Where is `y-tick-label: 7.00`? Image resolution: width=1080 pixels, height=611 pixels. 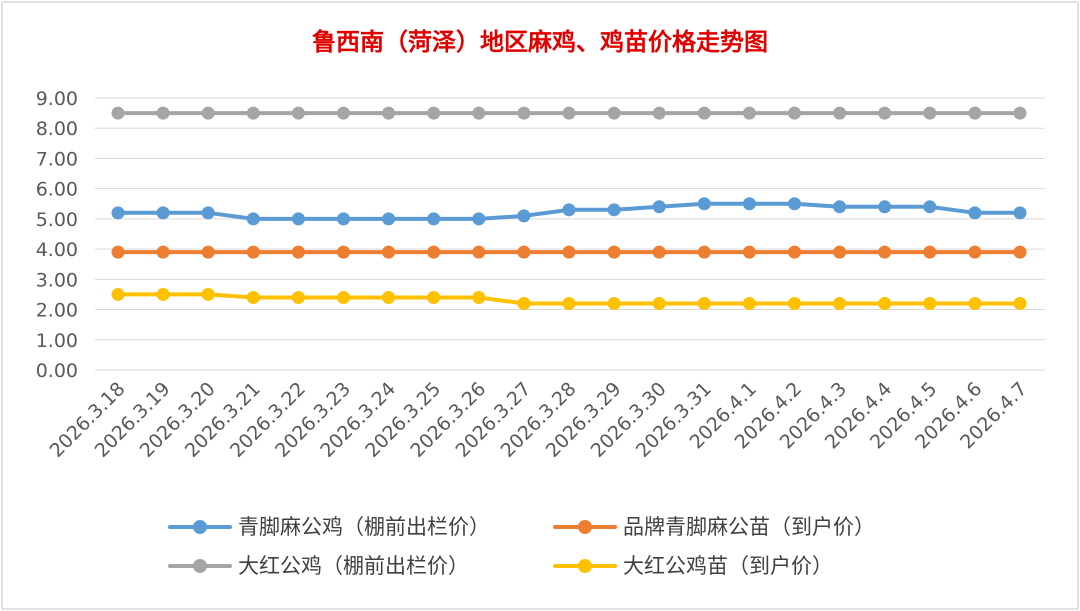
y-tick-label: 7.00 is located at coordinates (57, 159).